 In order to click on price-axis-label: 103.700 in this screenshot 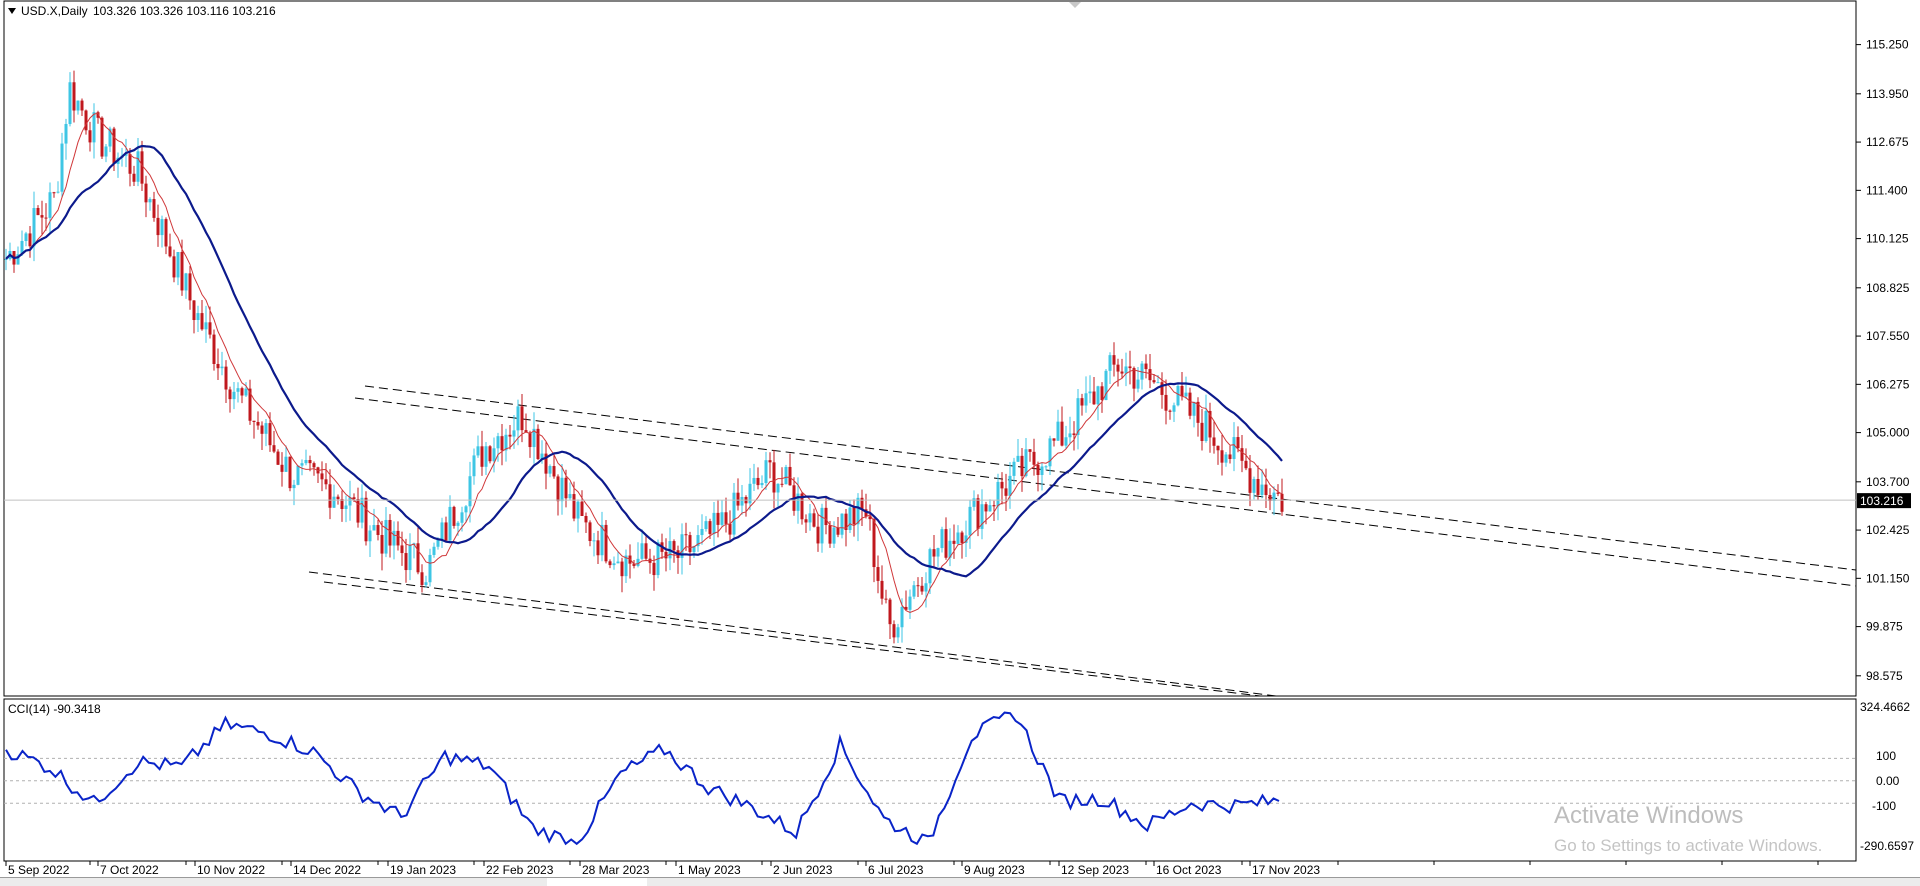, I will do `click(1888, 482)`.